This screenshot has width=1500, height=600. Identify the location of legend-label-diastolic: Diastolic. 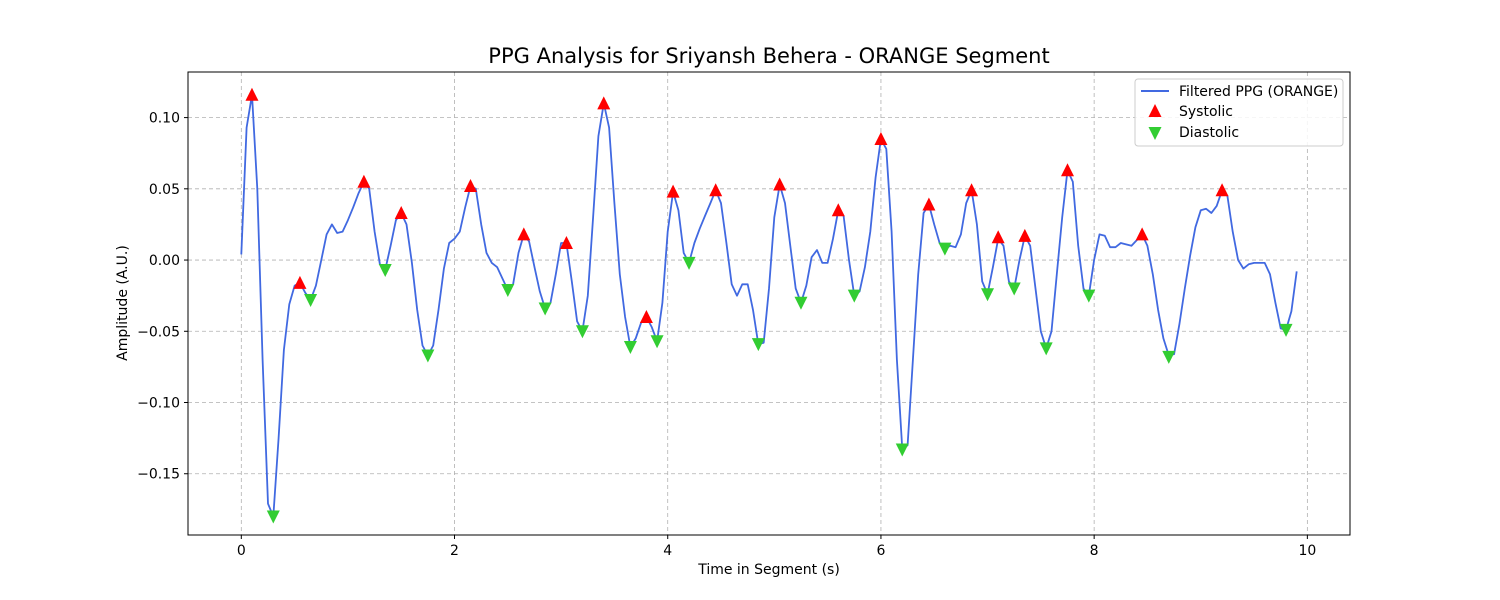
(1209, 133).